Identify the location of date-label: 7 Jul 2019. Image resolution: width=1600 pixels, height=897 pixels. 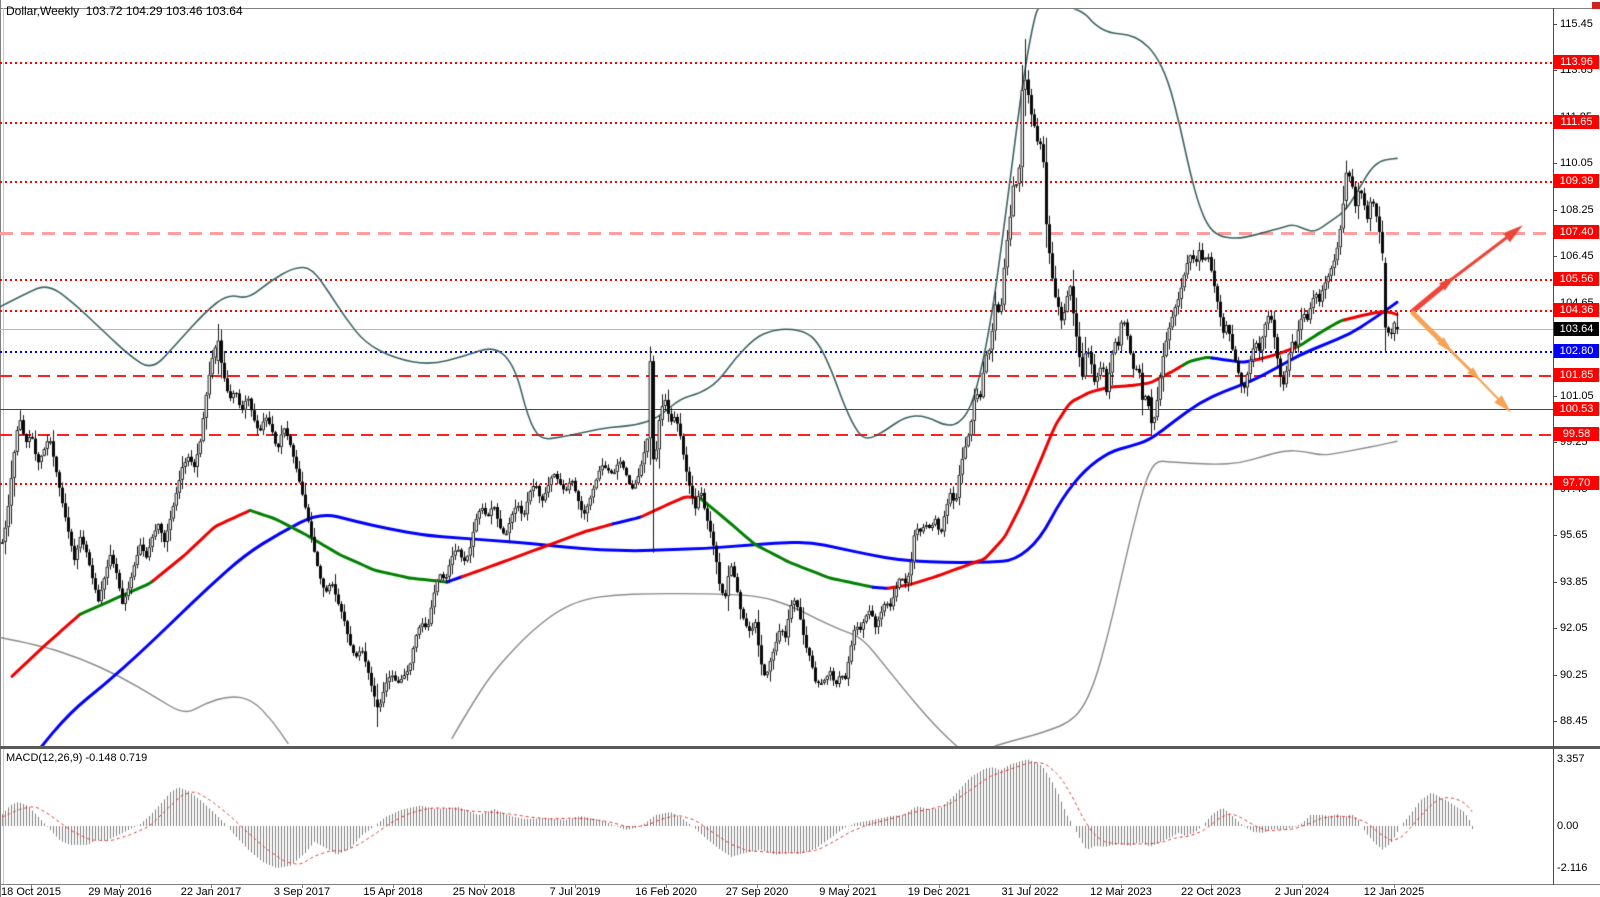
(575, 891).